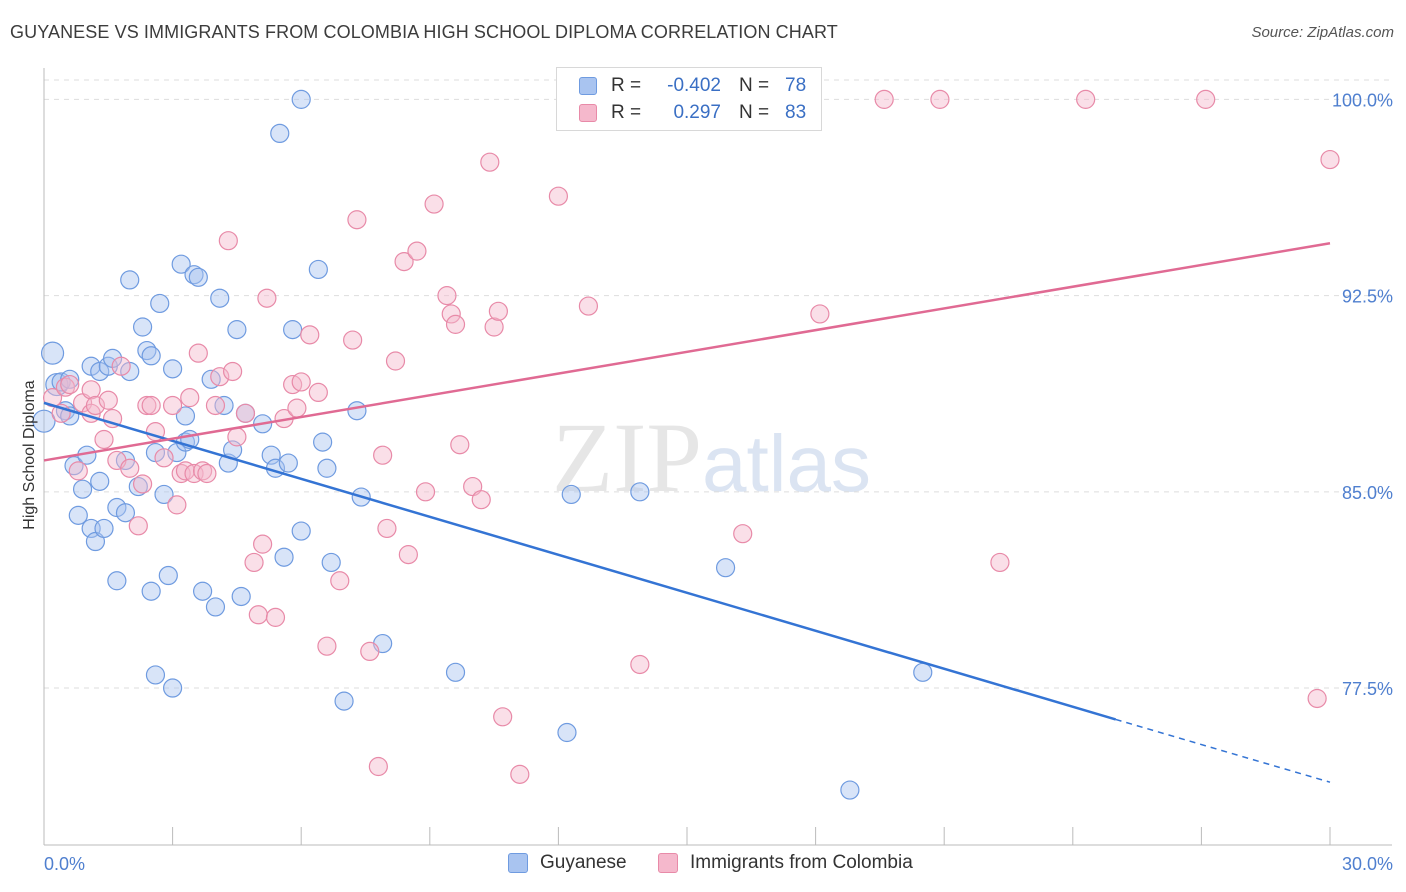 The image size is (1406, 892). What do you see at coordinates (692, 86) in the screenshot?
I see `legend-row-guyanese: R = -0.402 N = 78` at bounding box center [692, 86].